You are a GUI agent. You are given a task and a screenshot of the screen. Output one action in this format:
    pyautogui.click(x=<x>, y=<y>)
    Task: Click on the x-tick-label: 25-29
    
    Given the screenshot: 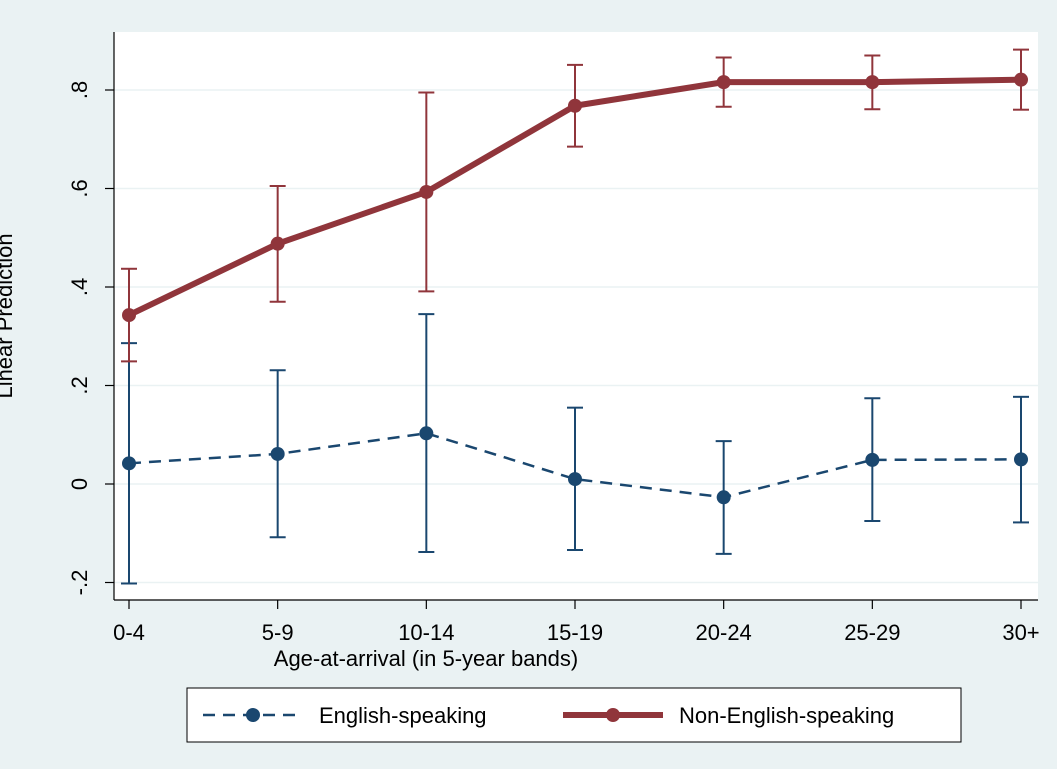 What is the action you would take?
    pyautogui.click(x=872, y=632)
    